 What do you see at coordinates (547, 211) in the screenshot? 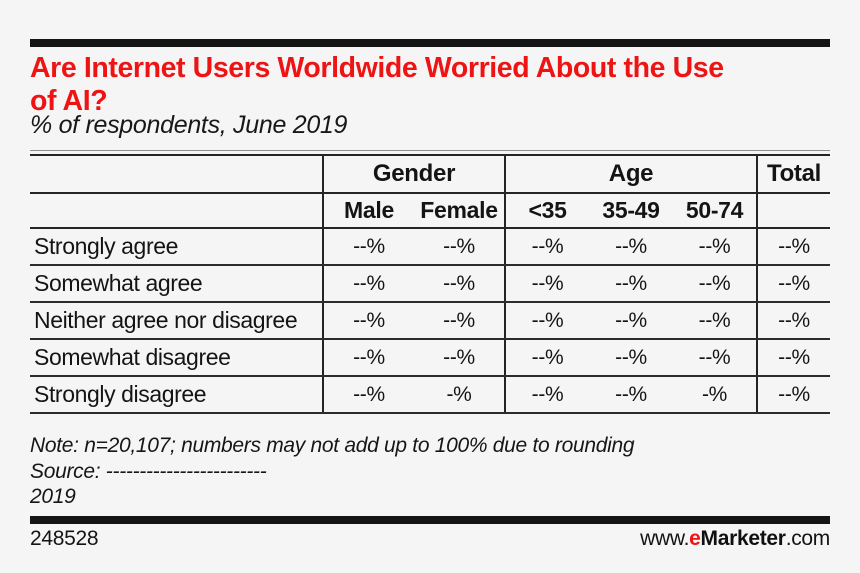
I see `column-header-under-35: <35` at bounding box center [547, 211].